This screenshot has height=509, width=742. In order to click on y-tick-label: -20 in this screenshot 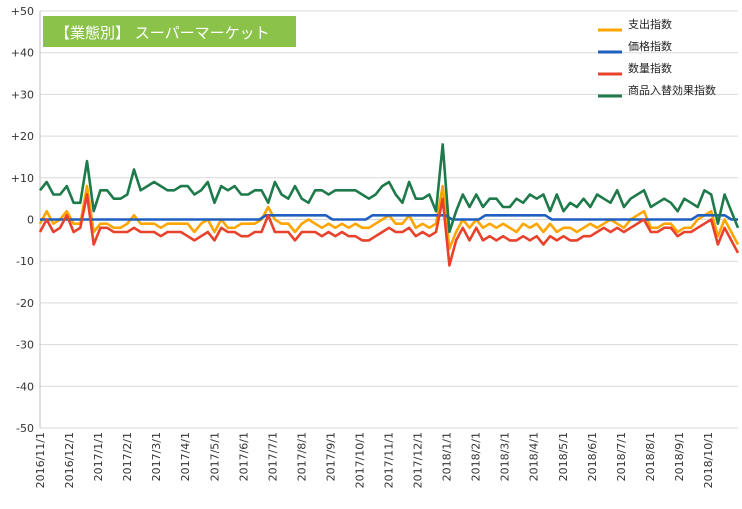, I will do `click(25, 303)`.